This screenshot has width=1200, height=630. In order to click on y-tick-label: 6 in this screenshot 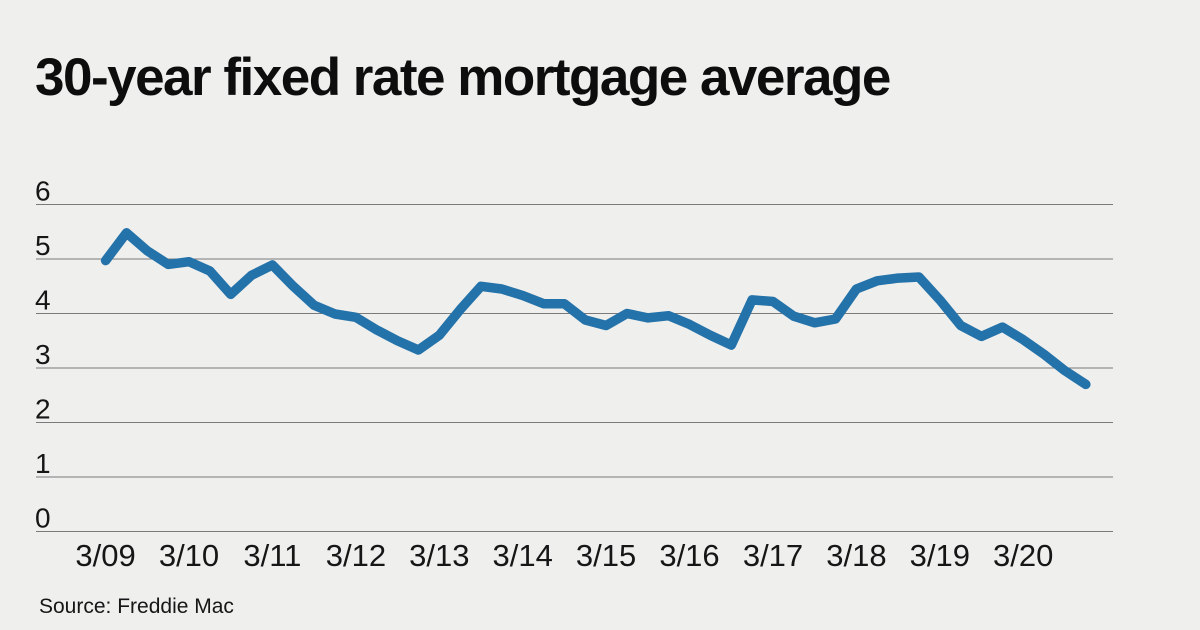, I will do `click(43, 191)`.